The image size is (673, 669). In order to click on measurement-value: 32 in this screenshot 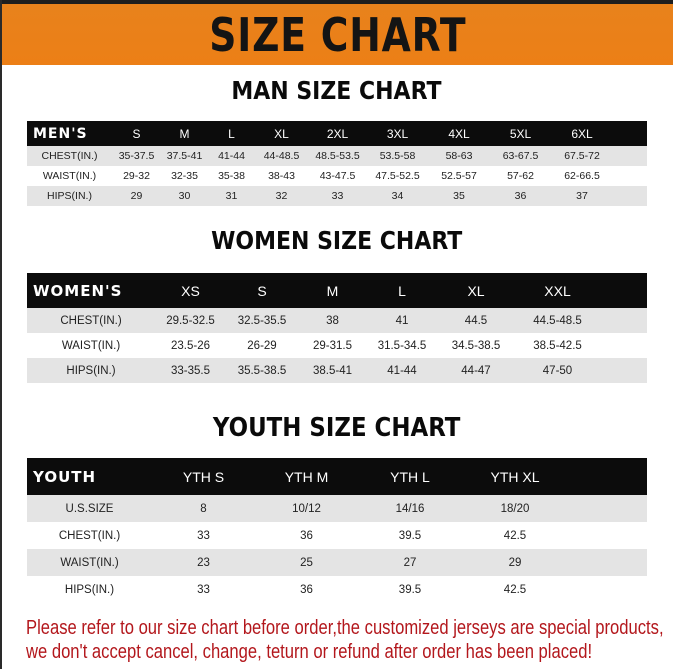, I will do `click(281, 196)`.